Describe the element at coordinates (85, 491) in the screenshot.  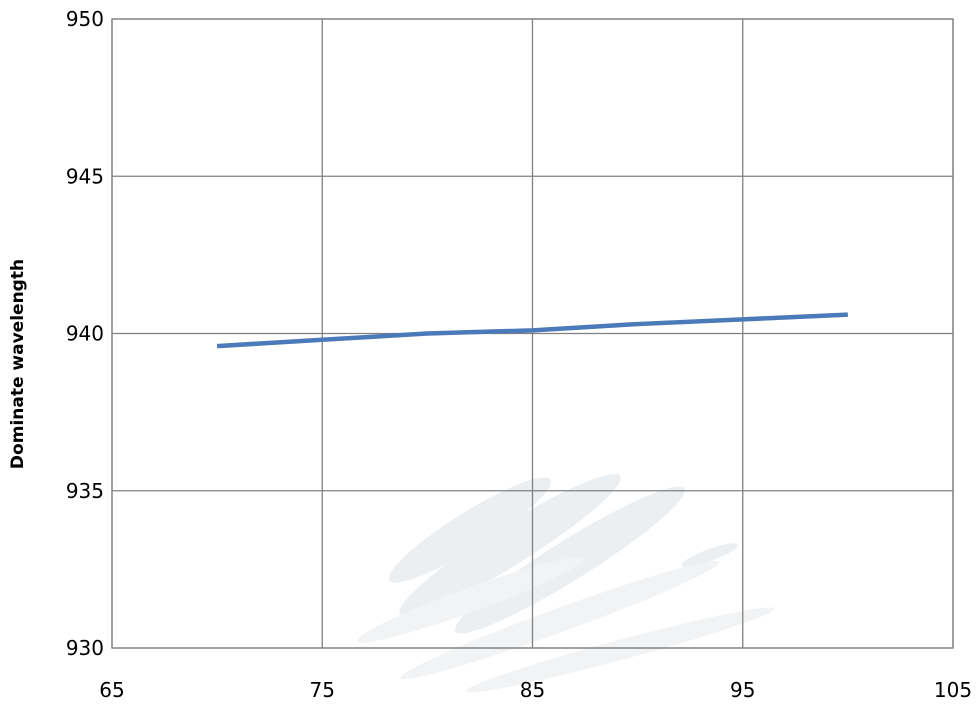
I see `y-tick-label: 935` at that location.